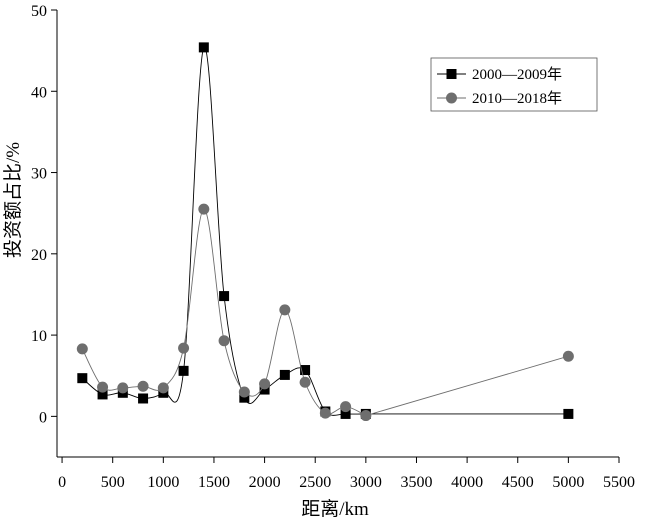 This screenshot has width=650, height=523. Describe the element at coordinates (416, 482) in the screenshot. I see `x-tick-label: 3500` at that location.